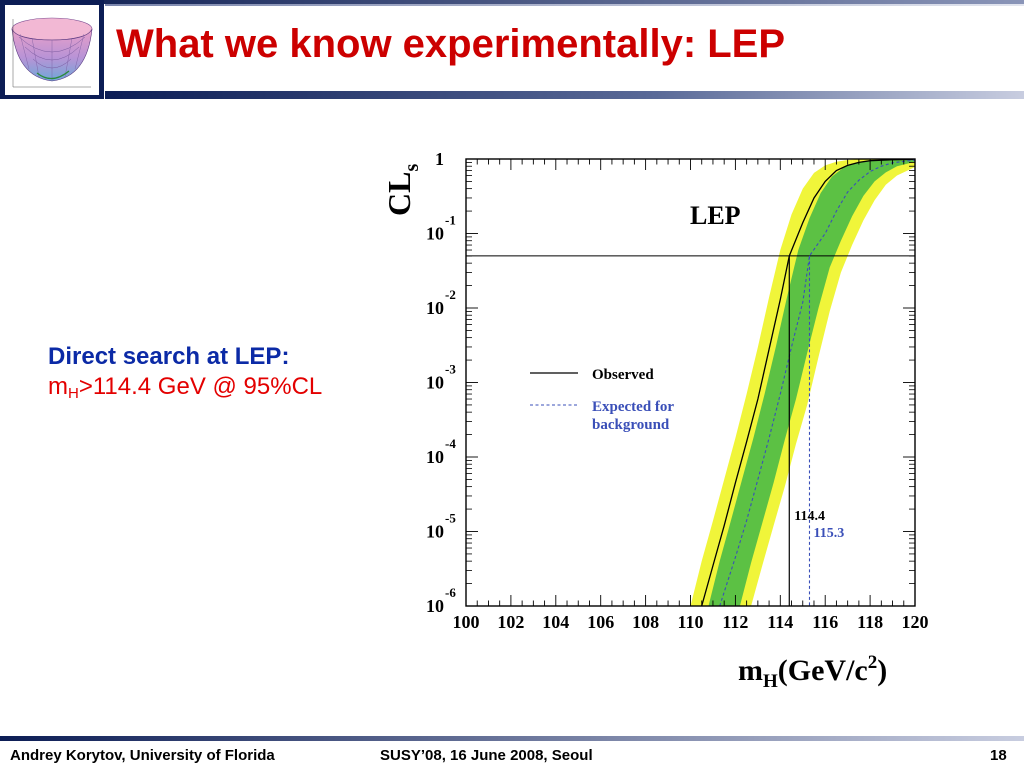 This screenshot has height=768, width=1024. I want to click on observed-curve, so click(808, 382).